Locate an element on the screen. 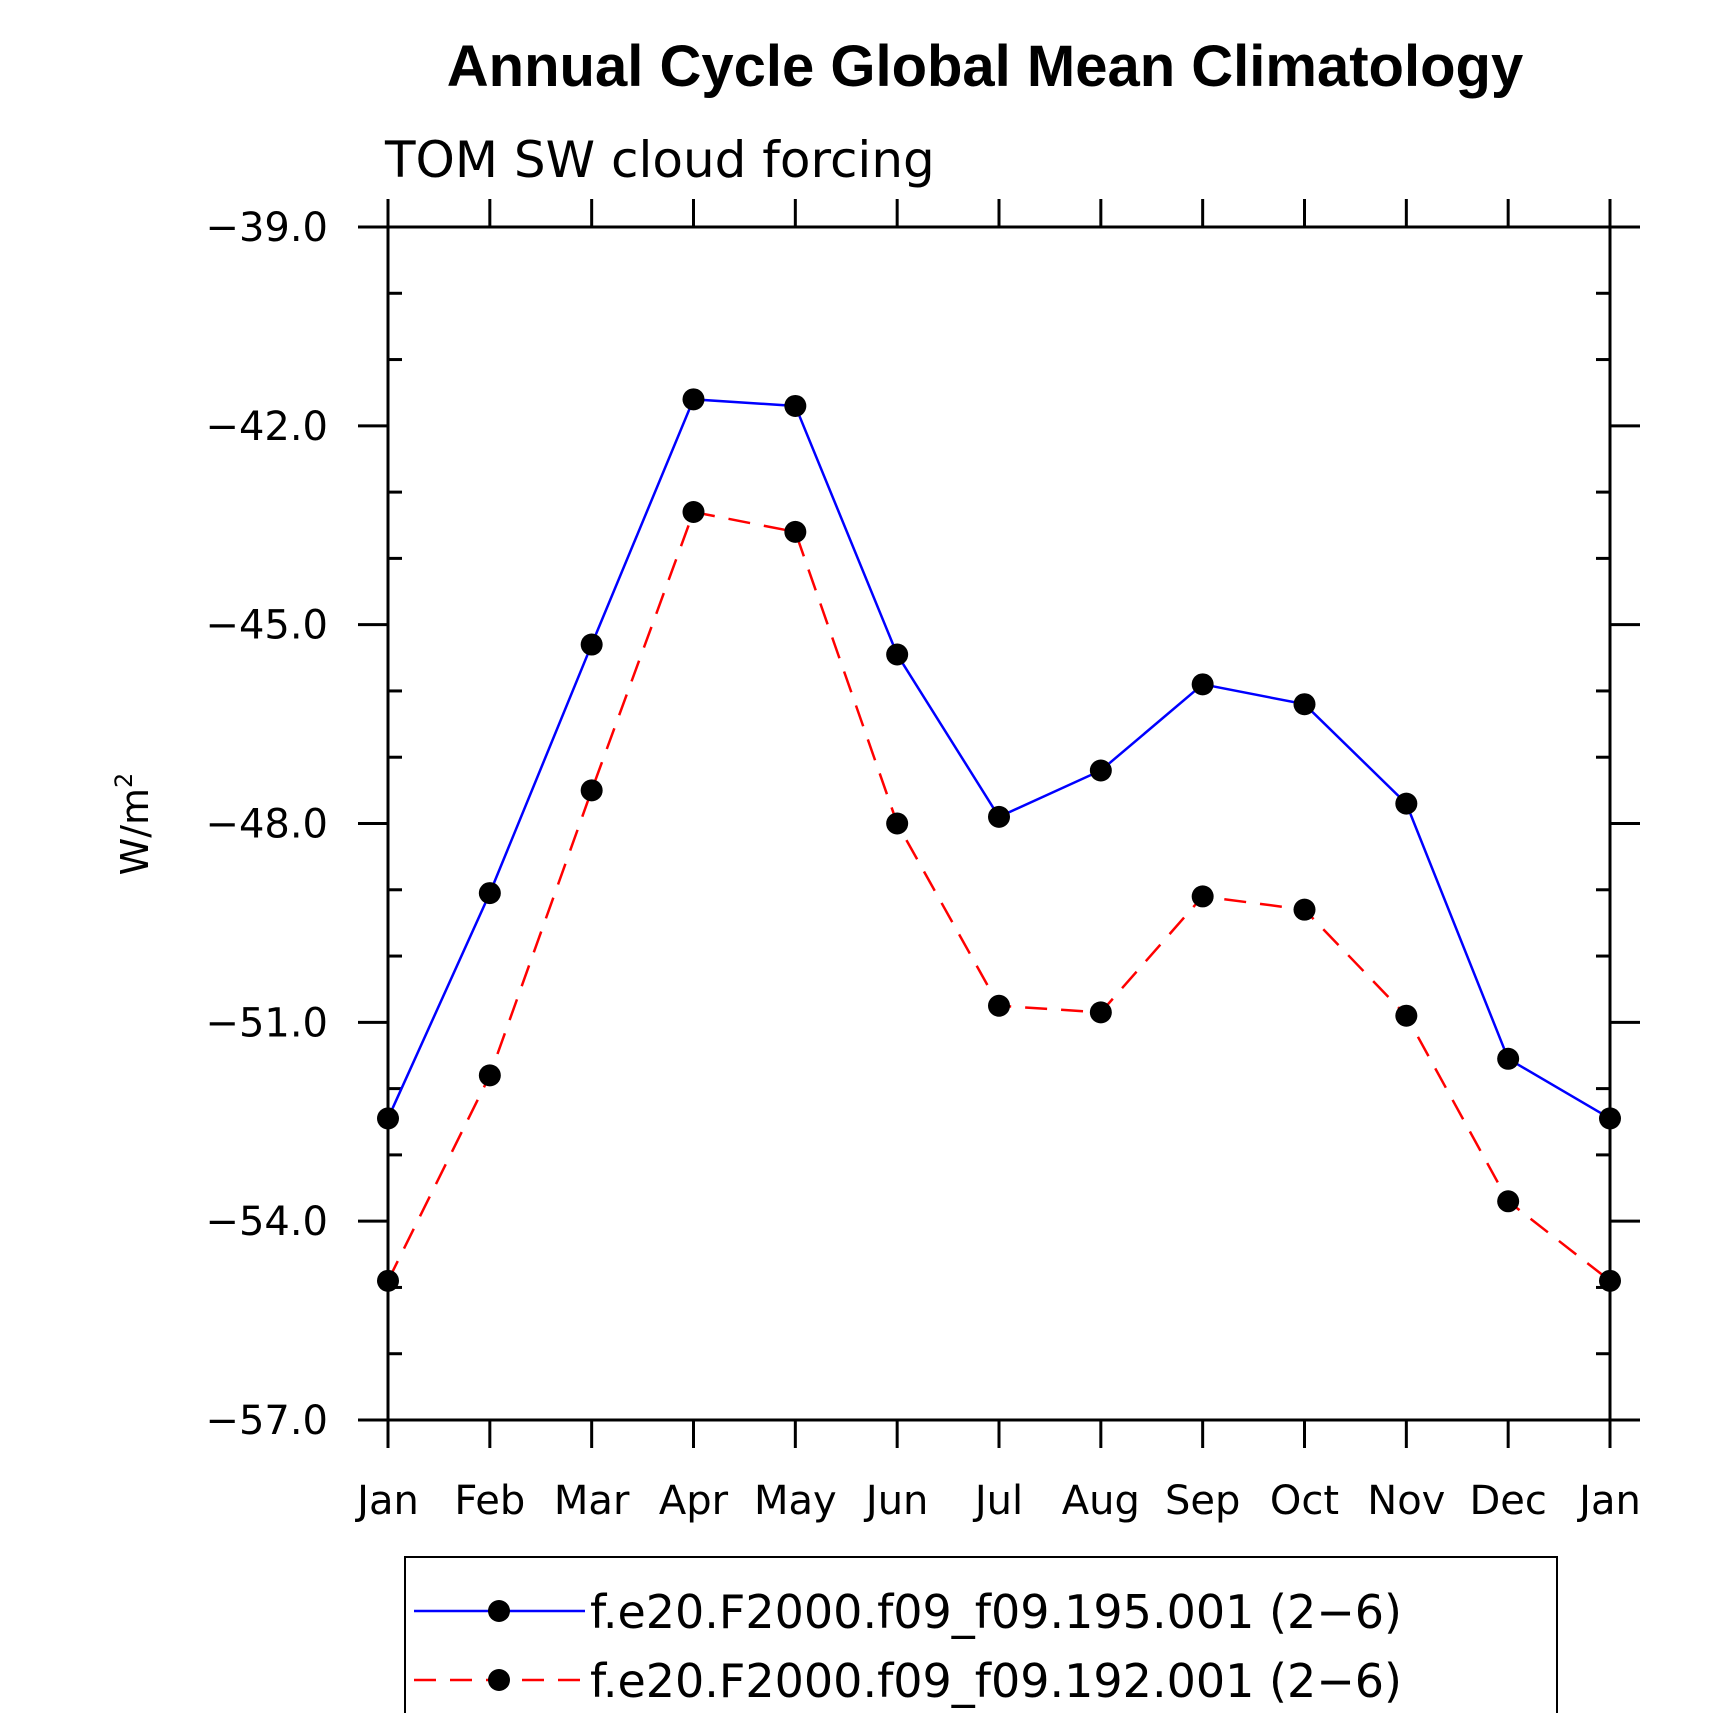  y-tick-label: −39.0 is located at coordinates (266, 228).